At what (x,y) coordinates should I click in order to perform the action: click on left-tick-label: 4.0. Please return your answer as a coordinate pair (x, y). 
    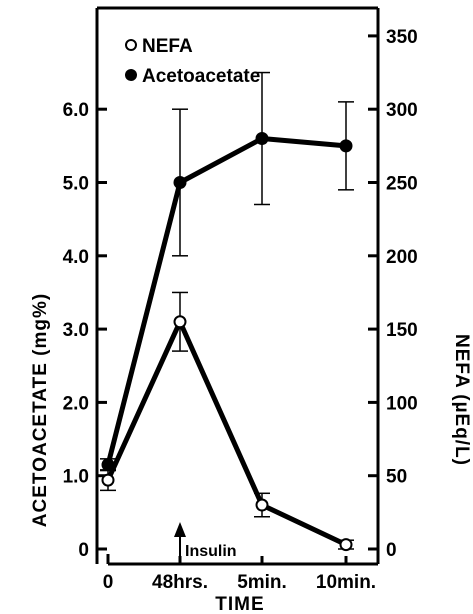
    Looking at the image, I should click on (76, 257).